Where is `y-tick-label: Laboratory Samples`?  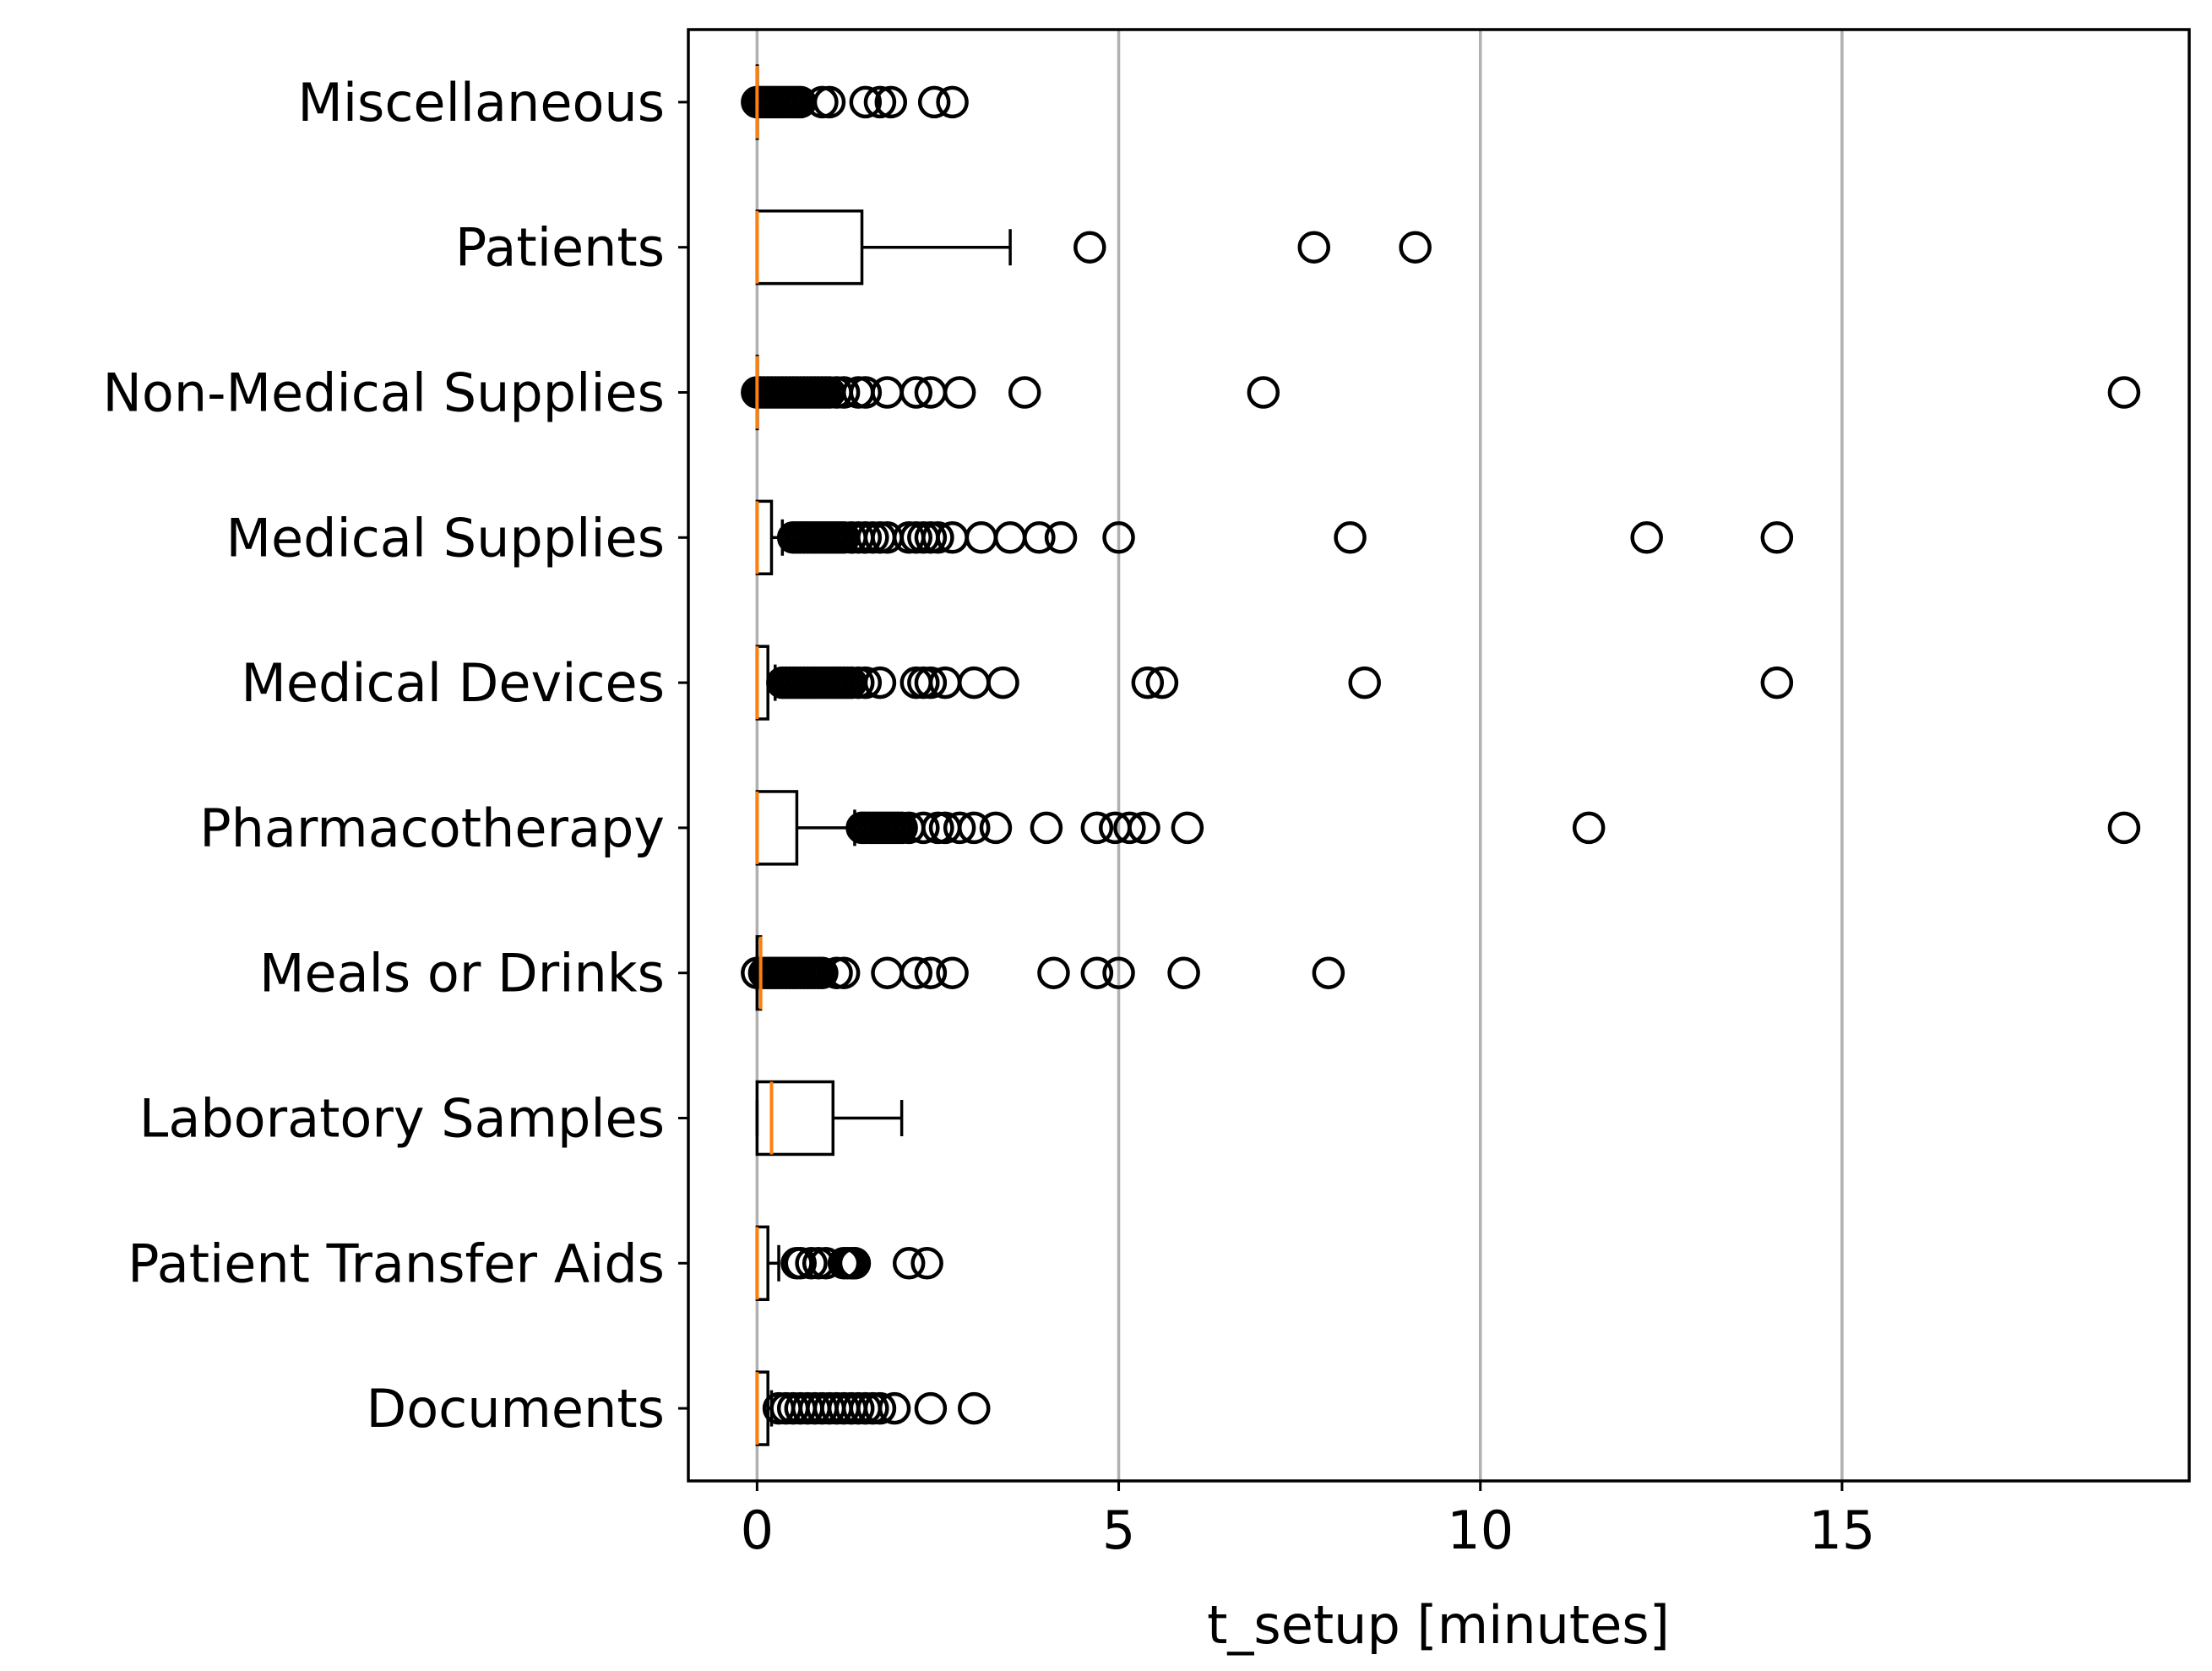 y-tick-label: Laboratory Samples is located at coordinates (402, 1119).